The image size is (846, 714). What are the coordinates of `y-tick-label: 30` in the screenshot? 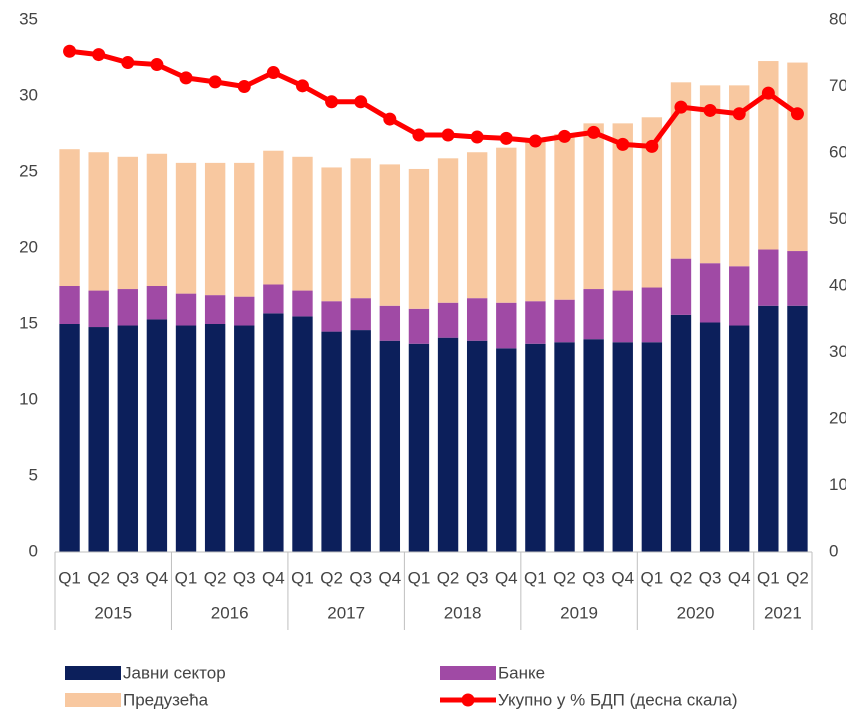 It's located at (28, 94).